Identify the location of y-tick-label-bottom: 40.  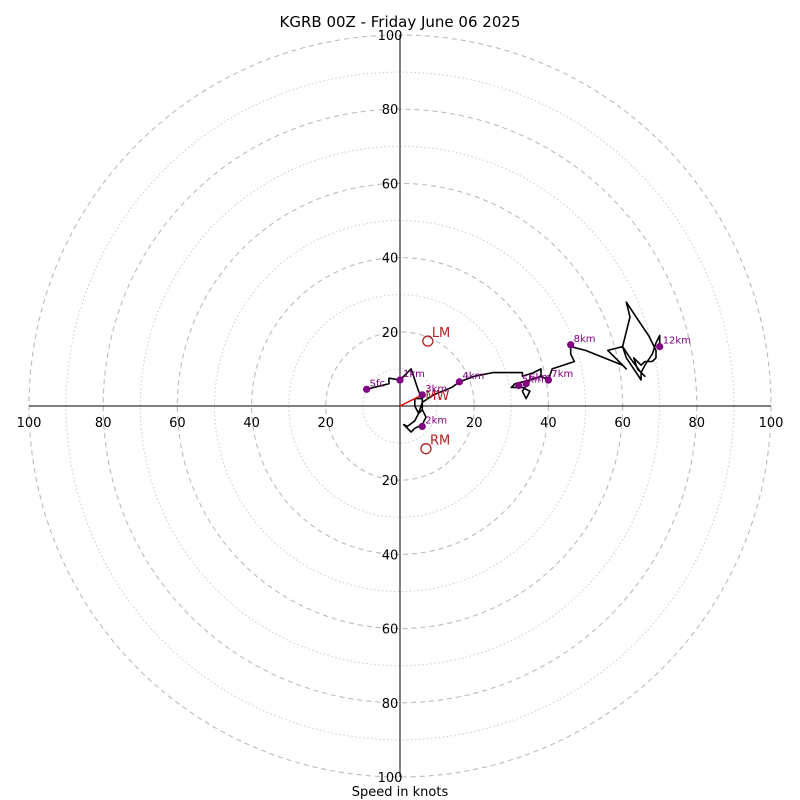
(390, 555).